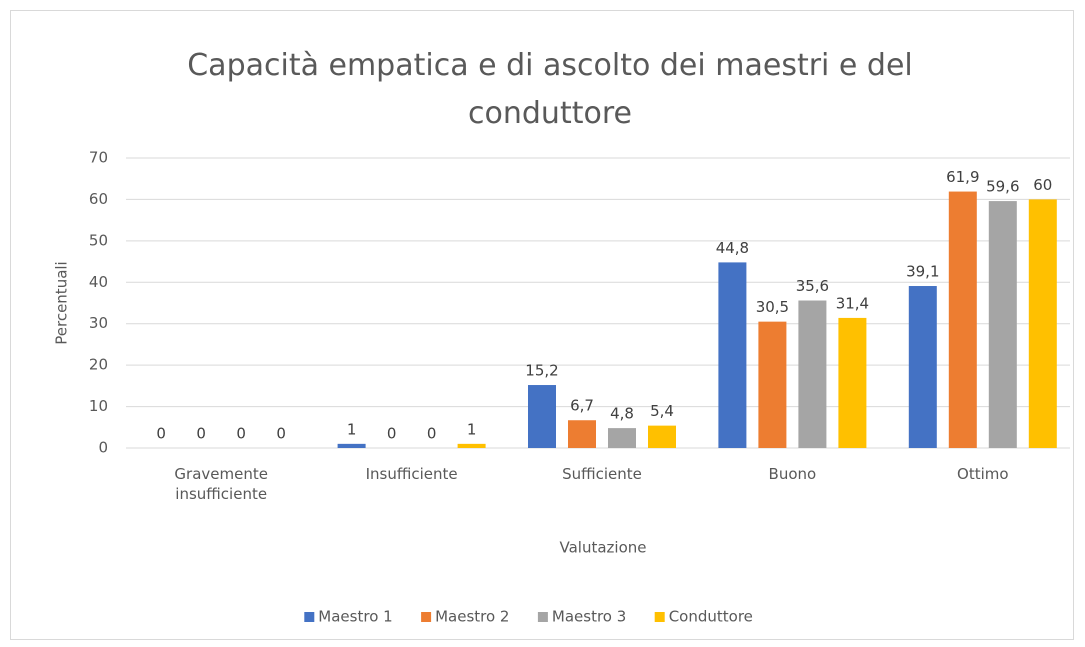 The height and width of the screenshot is (647, 1085). Describe the element at coordinates (472, 617) in the screenshot. I see `legend-label: Maestro 2` at that location.